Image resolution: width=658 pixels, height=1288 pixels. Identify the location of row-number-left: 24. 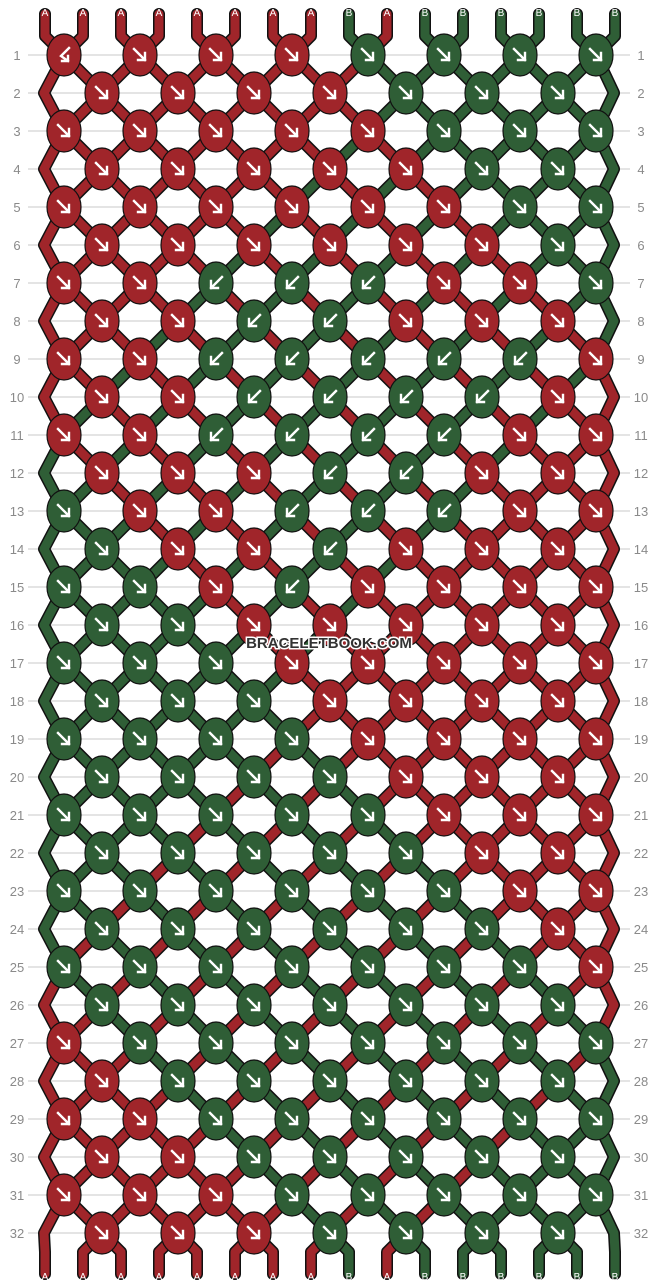
(17, 929).